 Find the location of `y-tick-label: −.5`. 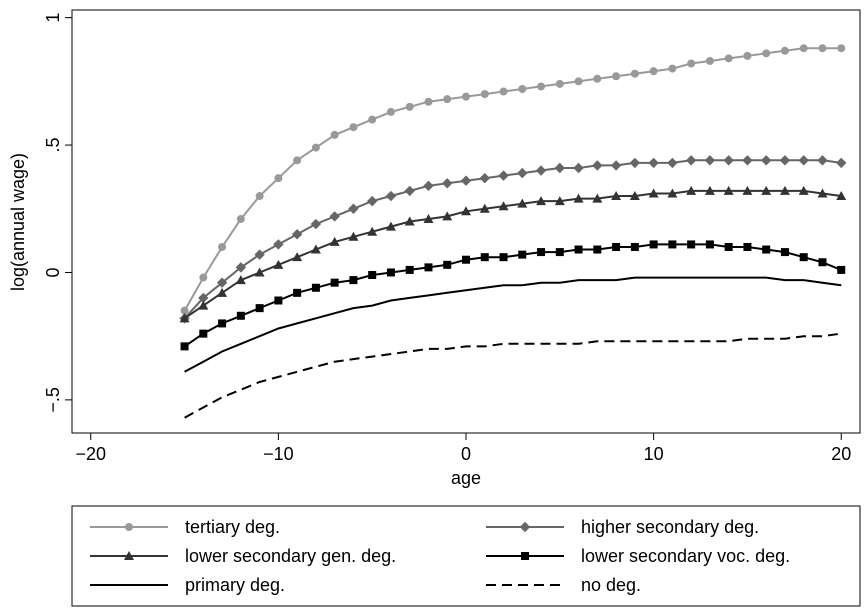

y-tick-label: −.5 is located at coordinates (53, 400).